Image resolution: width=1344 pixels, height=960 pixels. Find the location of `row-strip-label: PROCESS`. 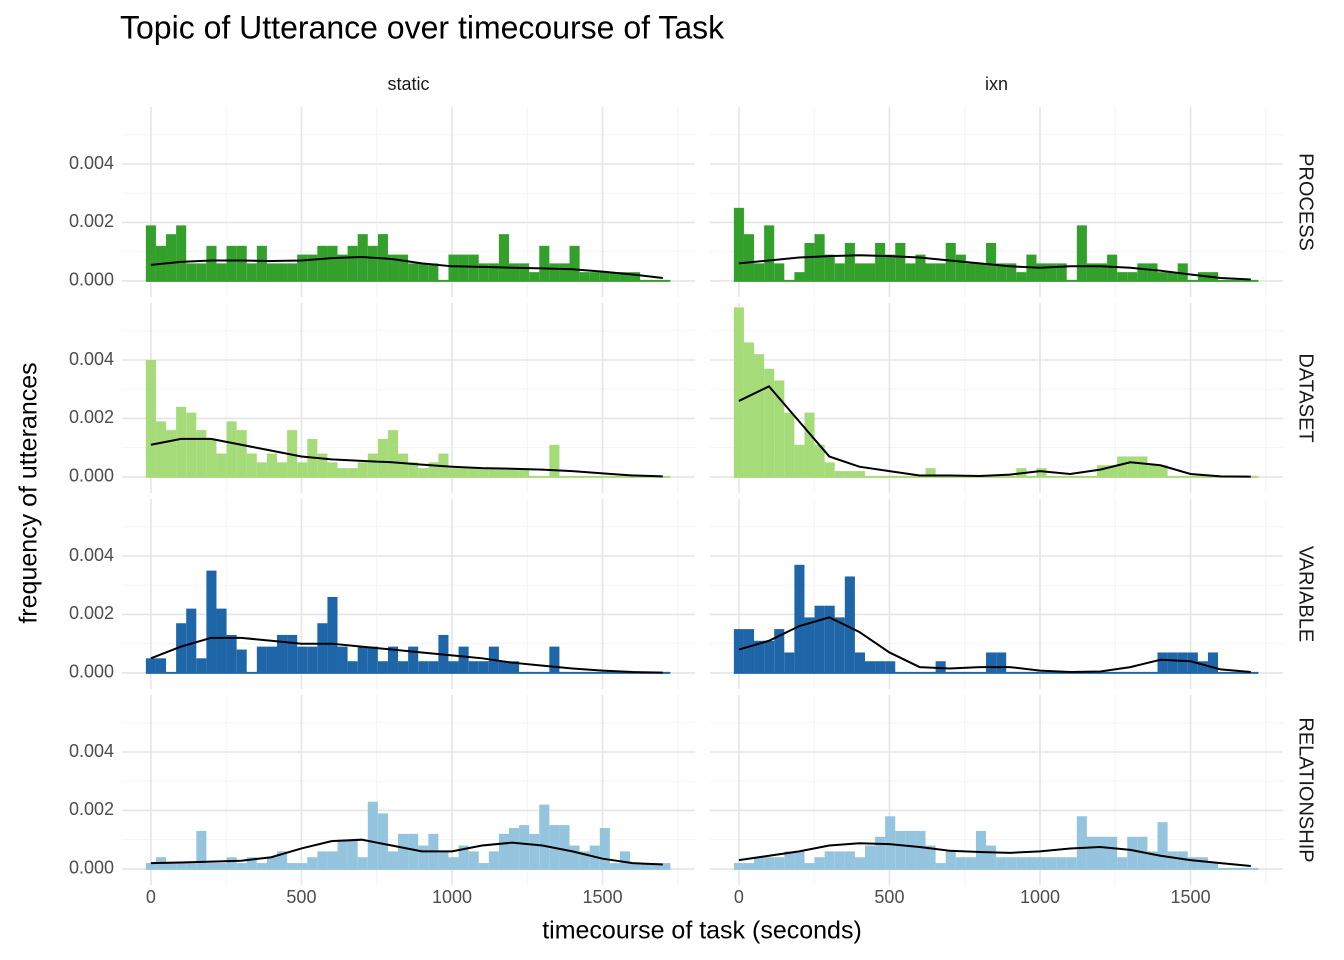

row-strip-label: PROCESS is located at coordinates (1306, 202).